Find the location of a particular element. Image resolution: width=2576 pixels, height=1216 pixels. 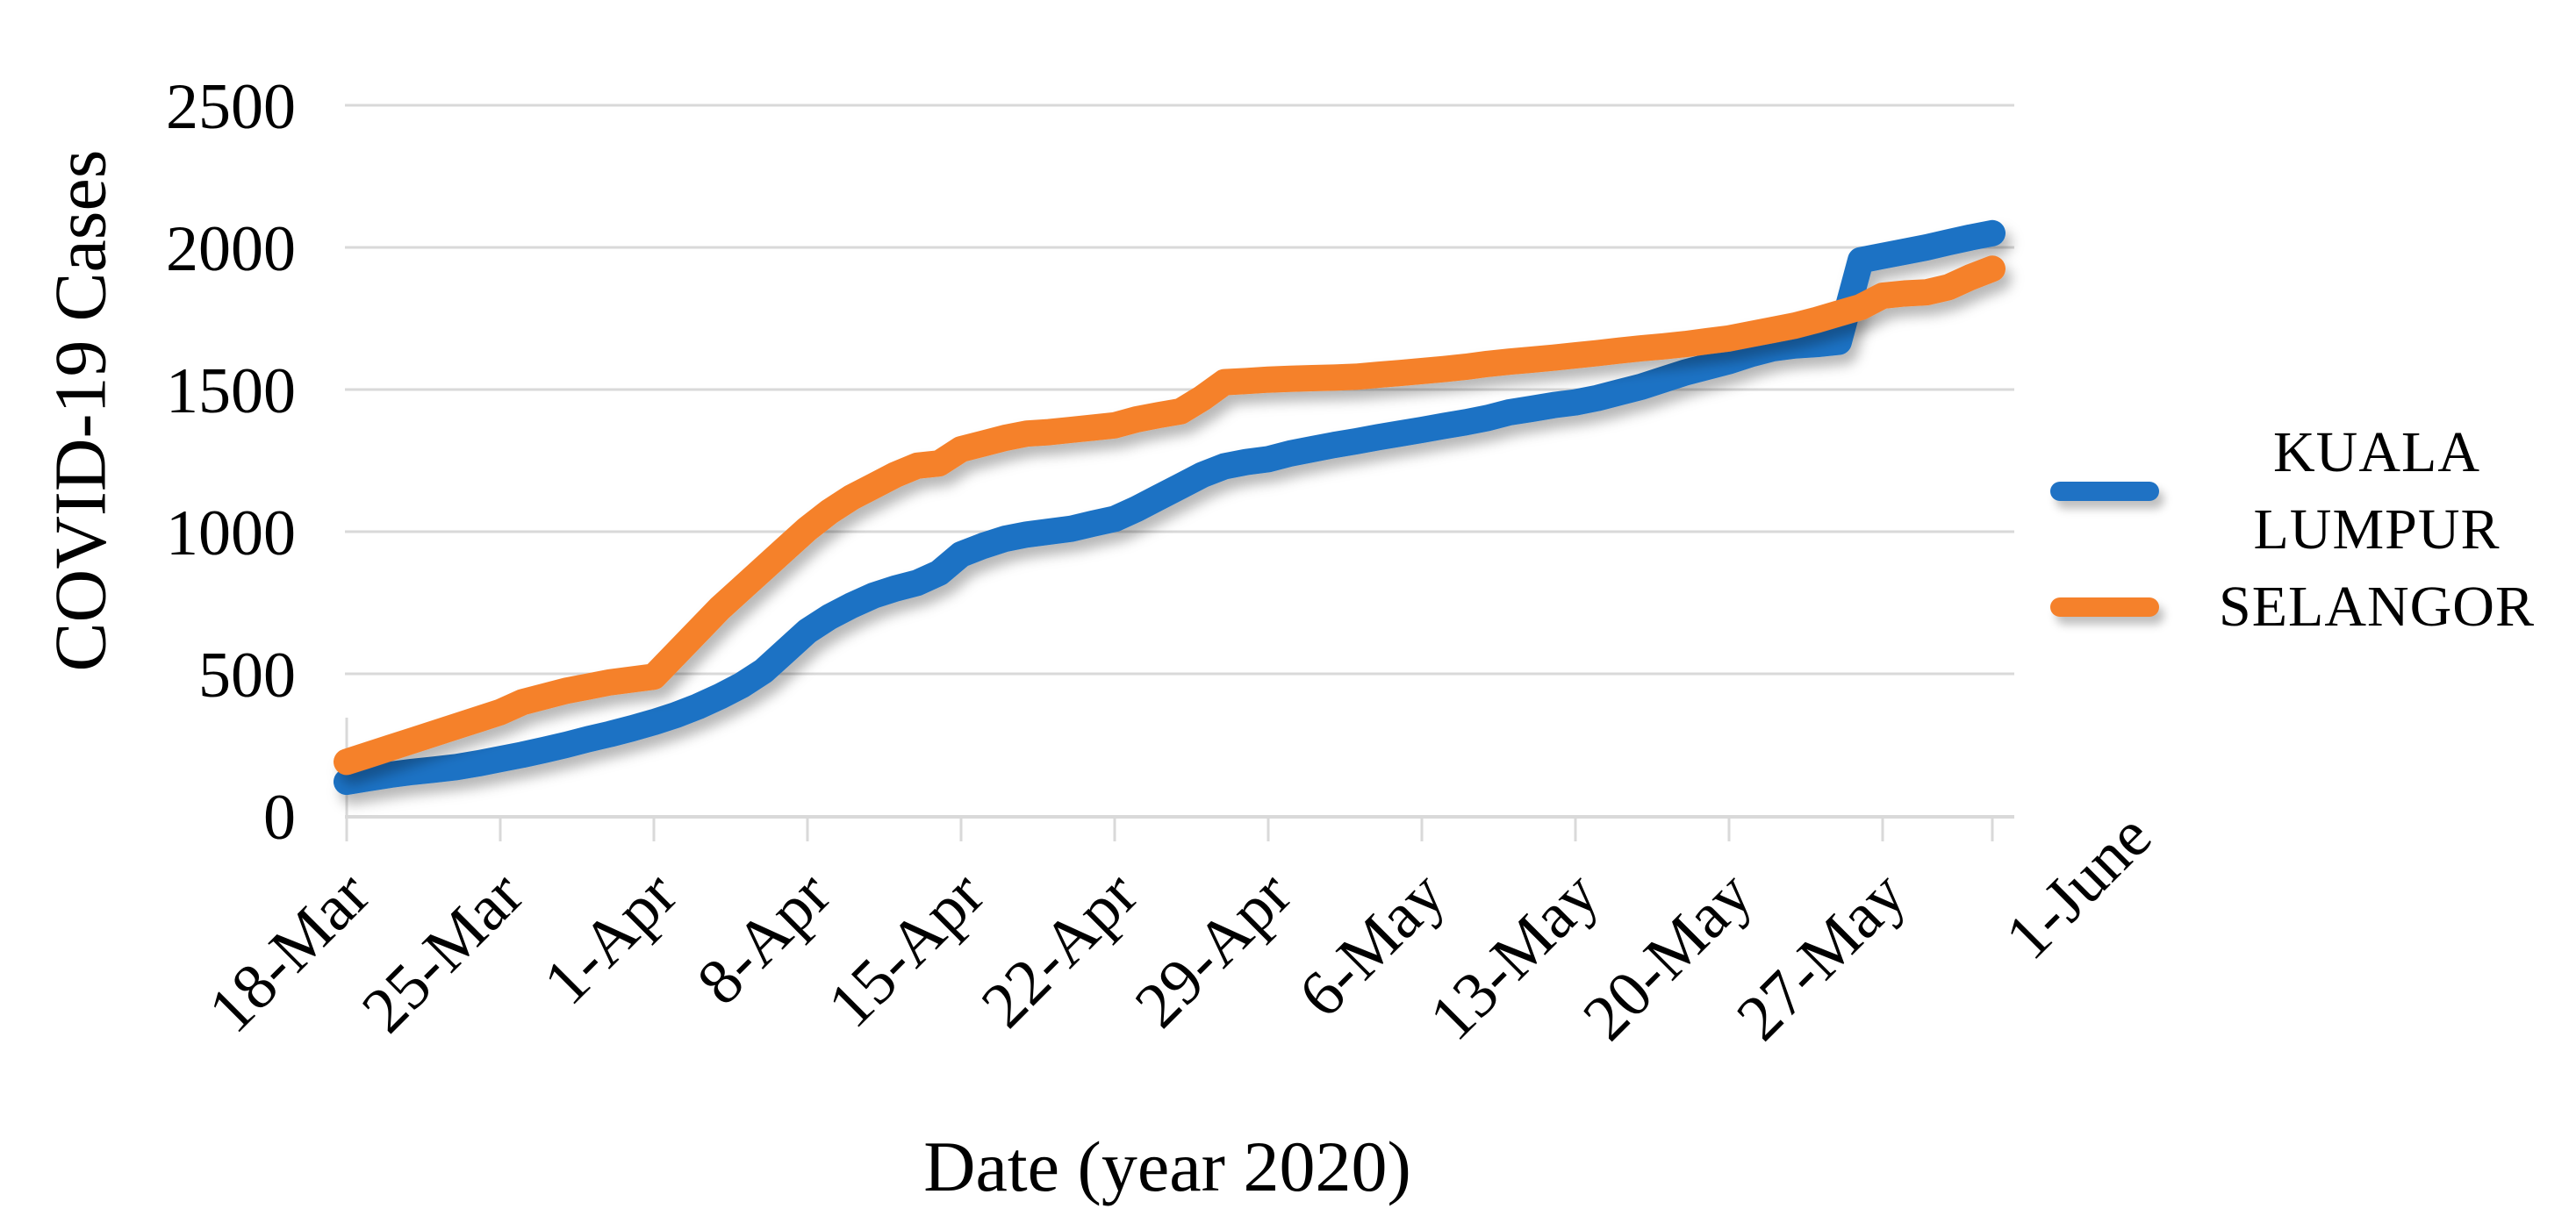

legend-label-kuala-lumpur: KUALA LUMPUR is located at coordinates (2377, 491).